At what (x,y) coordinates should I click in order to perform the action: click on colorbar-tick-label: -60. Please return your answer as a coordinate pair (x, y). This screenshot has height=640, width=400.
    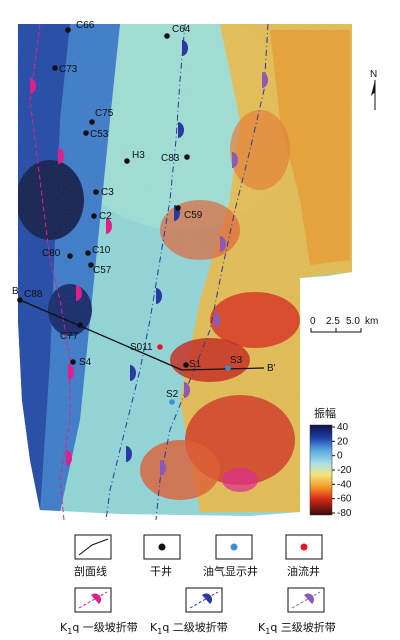
    Looking at the image, I should click on (344, 499).